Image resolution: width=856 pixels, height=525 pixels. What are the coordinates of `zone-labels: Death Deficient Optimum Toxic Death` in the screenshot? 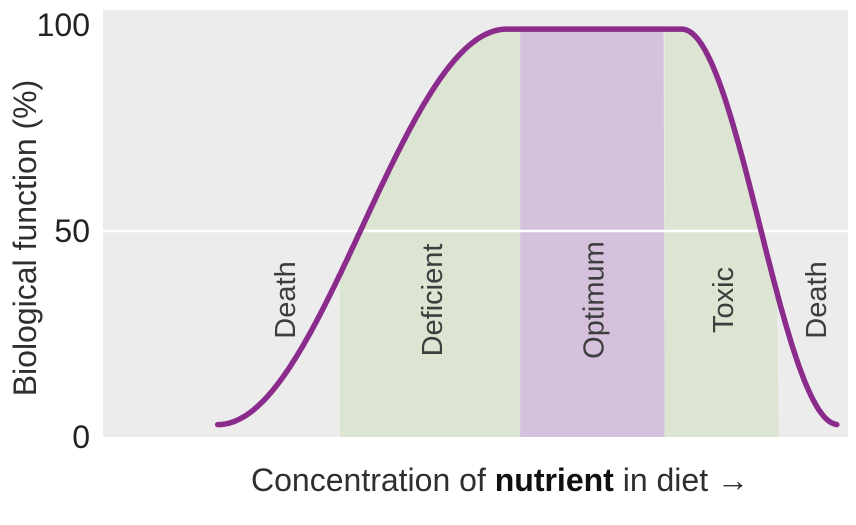 It's located at (551, 300).